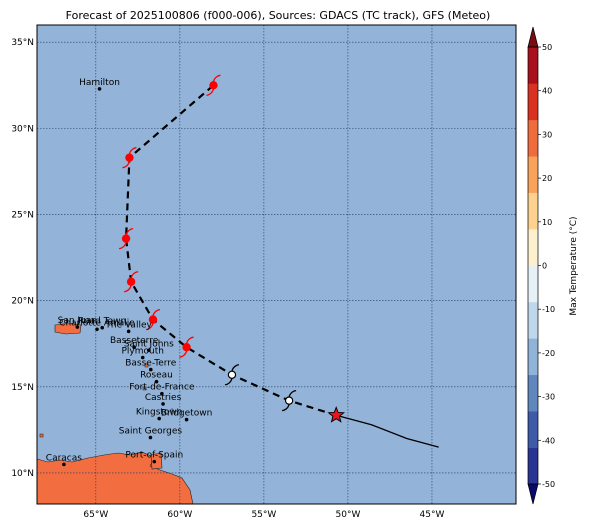 The height and width of the screenshot is (528, 591). Describe the element at coordinates (142, 352) in the screenshot. I see `city-label: Plymouth` at that location.